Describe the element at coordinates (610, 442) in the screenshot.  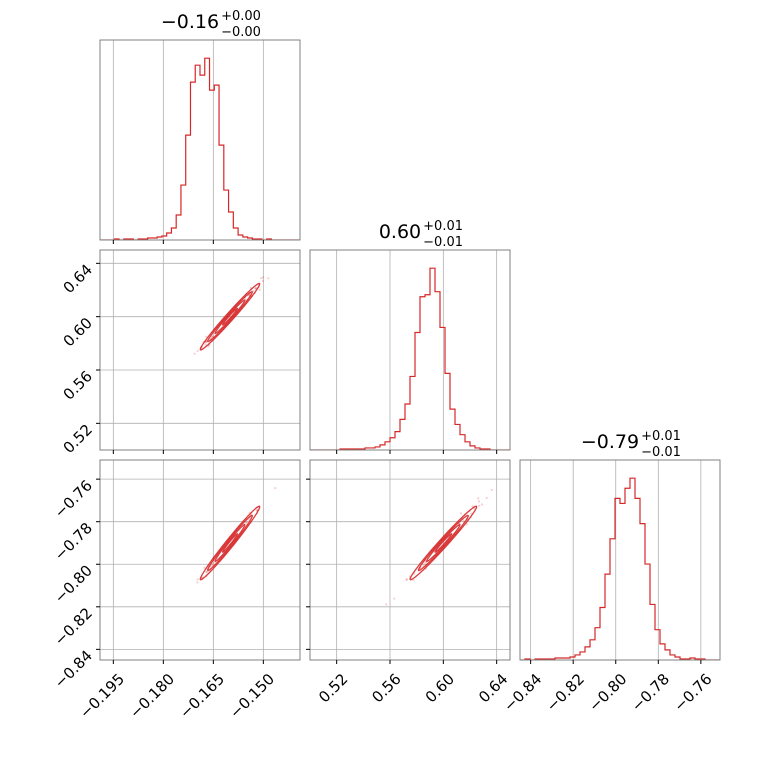
I see `title-2: −0.79` at that location.